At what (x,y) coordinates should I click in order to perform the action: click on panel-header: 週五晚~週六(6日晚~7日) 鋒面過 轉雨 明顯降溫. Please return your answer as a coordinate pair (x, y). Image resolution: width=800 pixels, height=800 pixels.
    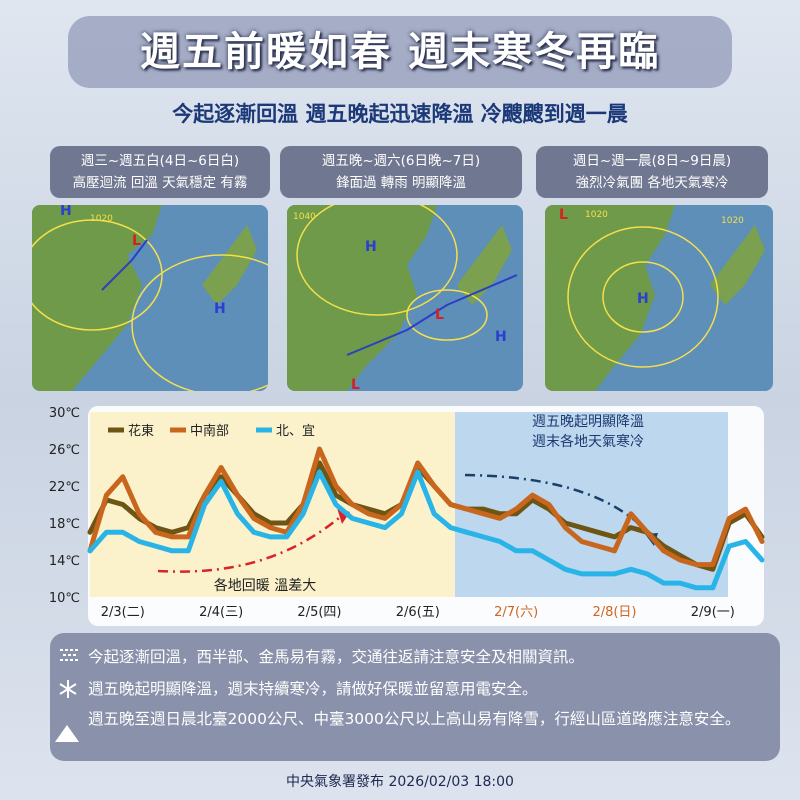
    Looking at the image, I should click on (401, 172).